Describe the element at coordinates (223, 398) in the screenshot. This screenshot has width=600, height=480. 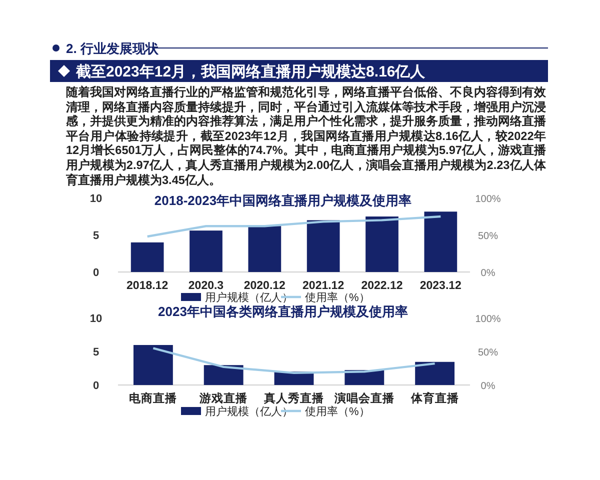
I see `x-tick-label: 游戏直播` at that location.